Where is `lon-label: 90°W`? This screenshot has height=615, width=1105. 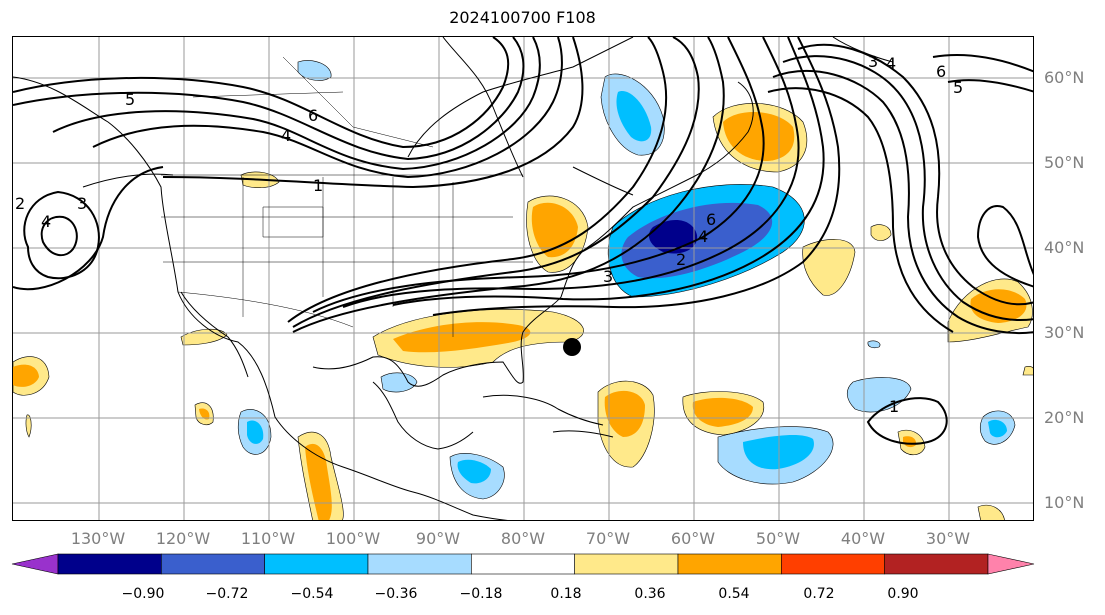 lon-label: 90°W is located at coordinates (438, 538).